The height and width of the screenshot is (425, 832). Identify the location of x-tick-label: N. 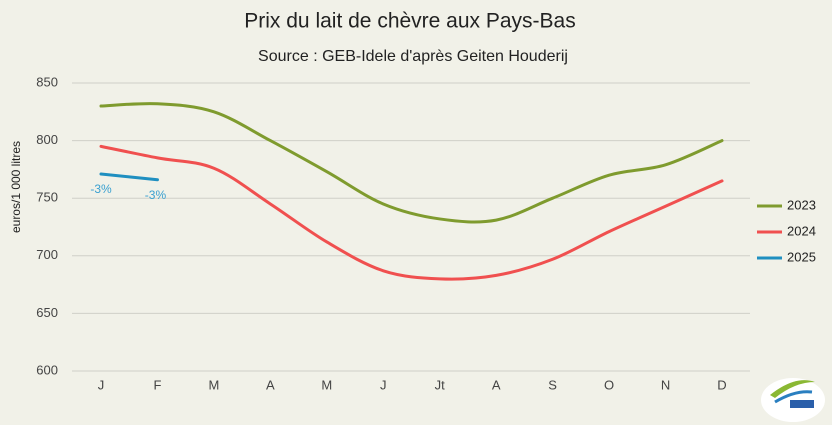
(665, 384).